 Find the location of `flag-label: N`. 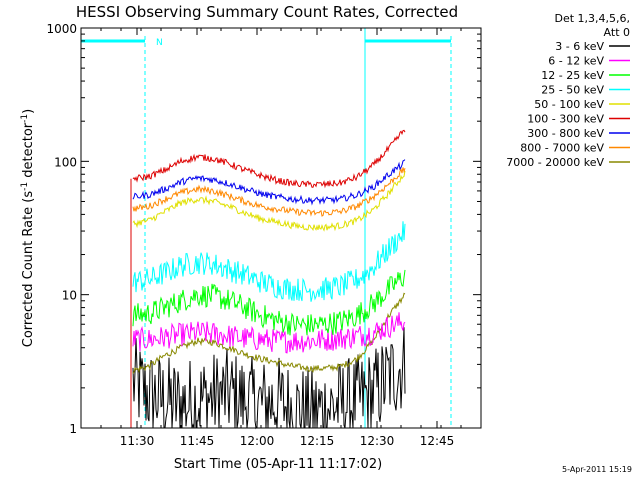

flag-label: N is located at coordinates (159, 43).